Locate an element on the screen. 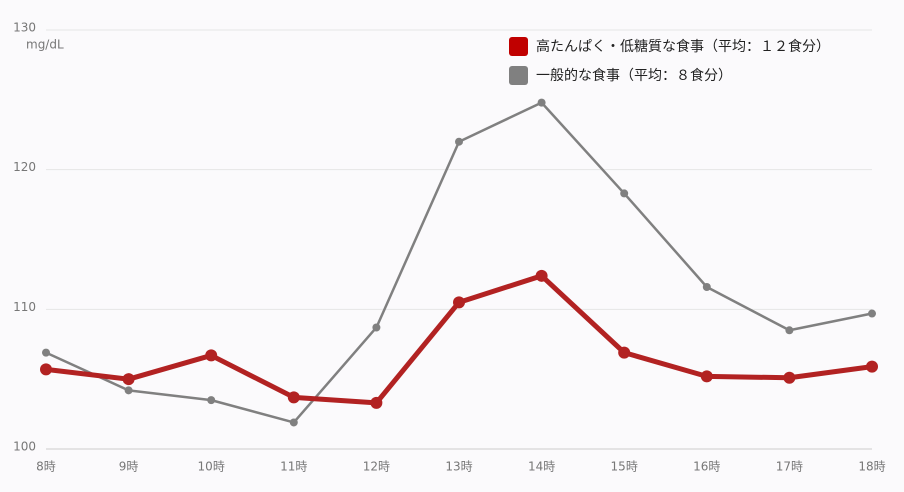 The image size is (904, 492). y-axis-label: mg/dL is located at coordinates (45, 45).